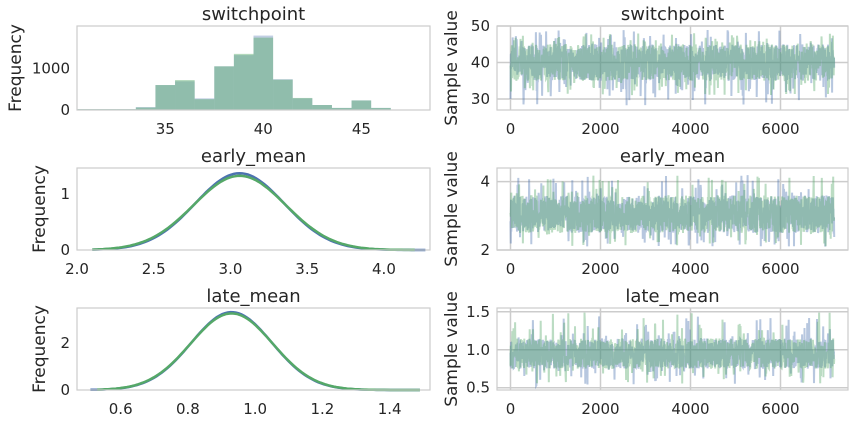 The height and width of the screenshot is (424, 856). I want to click on x-tick-label: 3.5, so click(307, 269).